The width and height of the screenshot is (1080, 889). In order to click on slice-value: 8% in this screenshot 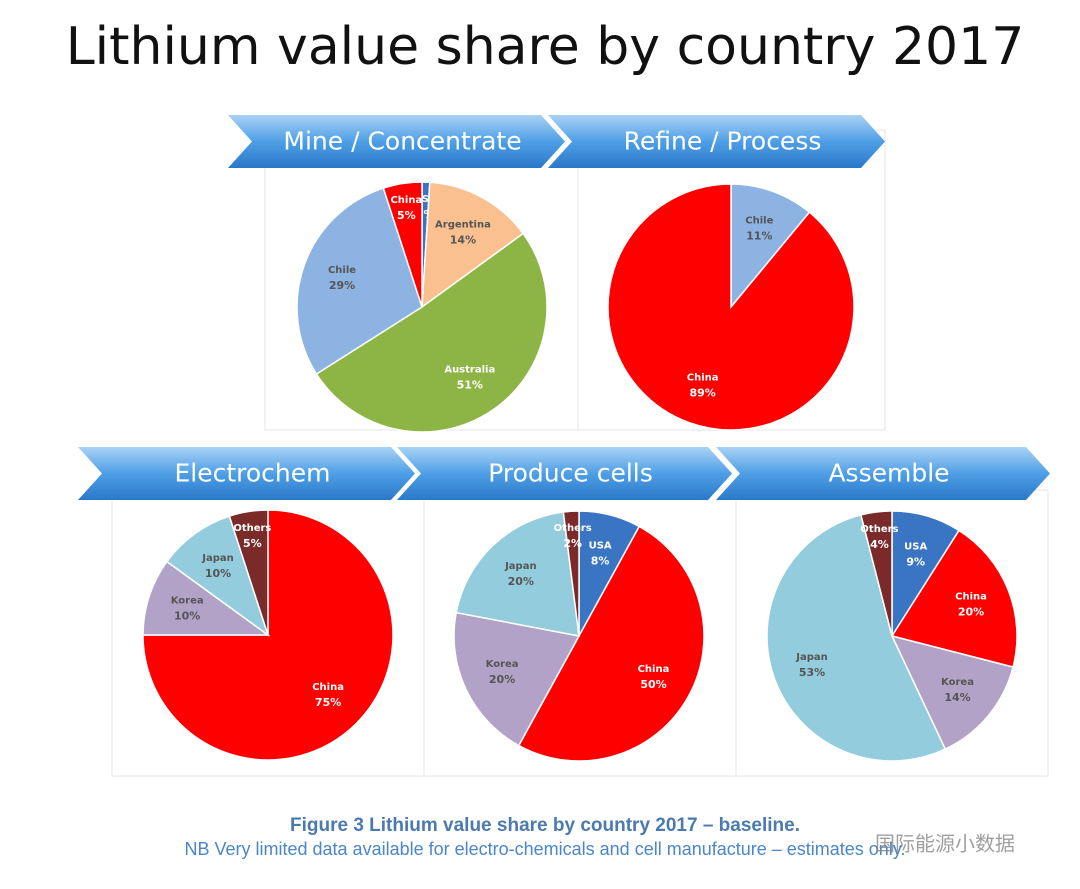, I will do `click(600, 561)`.